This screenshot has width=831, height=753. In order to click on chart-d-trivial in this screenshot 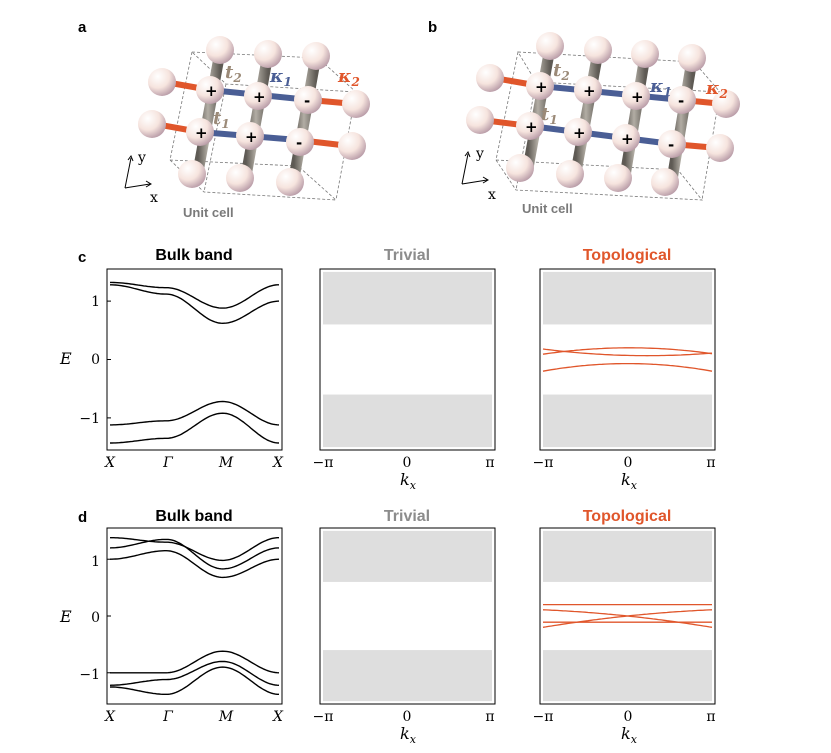, I will do `click(407, 616)`.